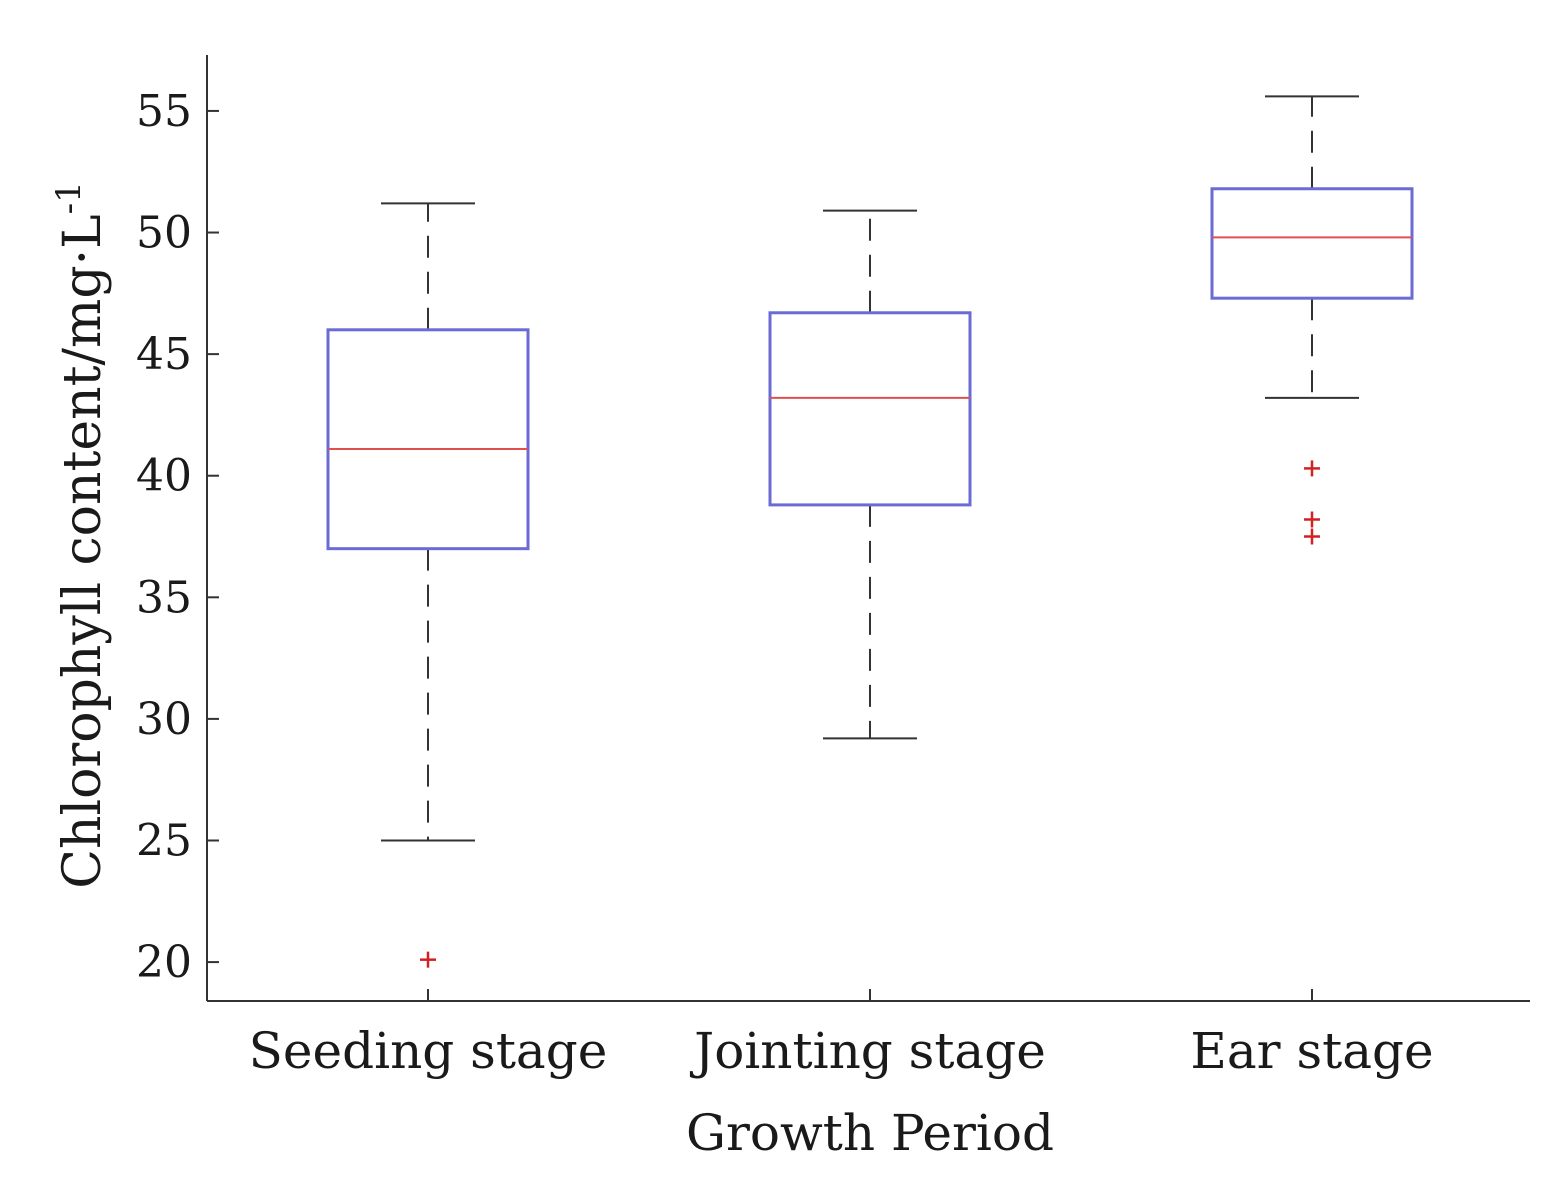 Image resolution: width=1567 pixels, height=1187 pixels. I want to click on x-axis-title: Growth Period, so click(870, 1133).